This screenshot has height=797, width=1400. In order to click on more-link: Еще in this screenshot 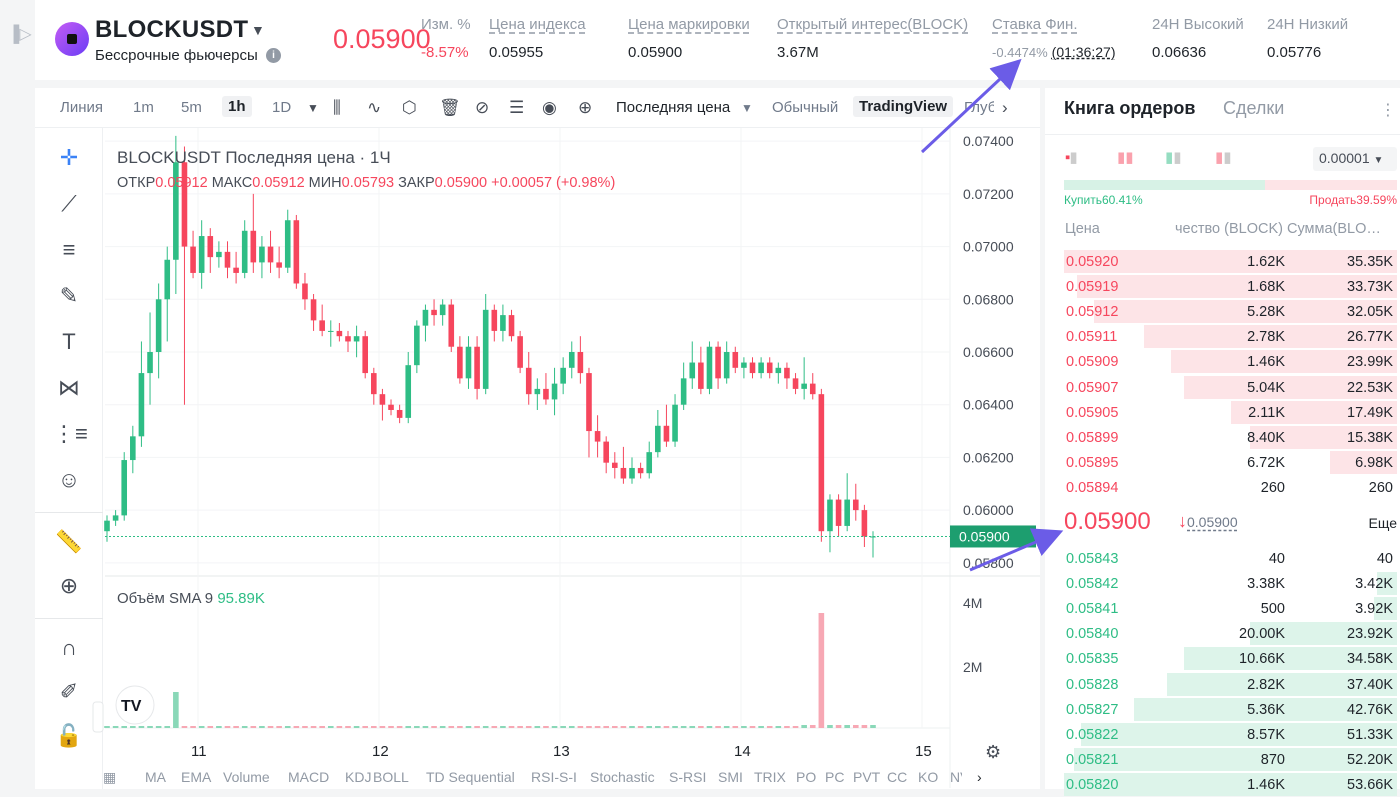, I will do `click(1383, 523)`.